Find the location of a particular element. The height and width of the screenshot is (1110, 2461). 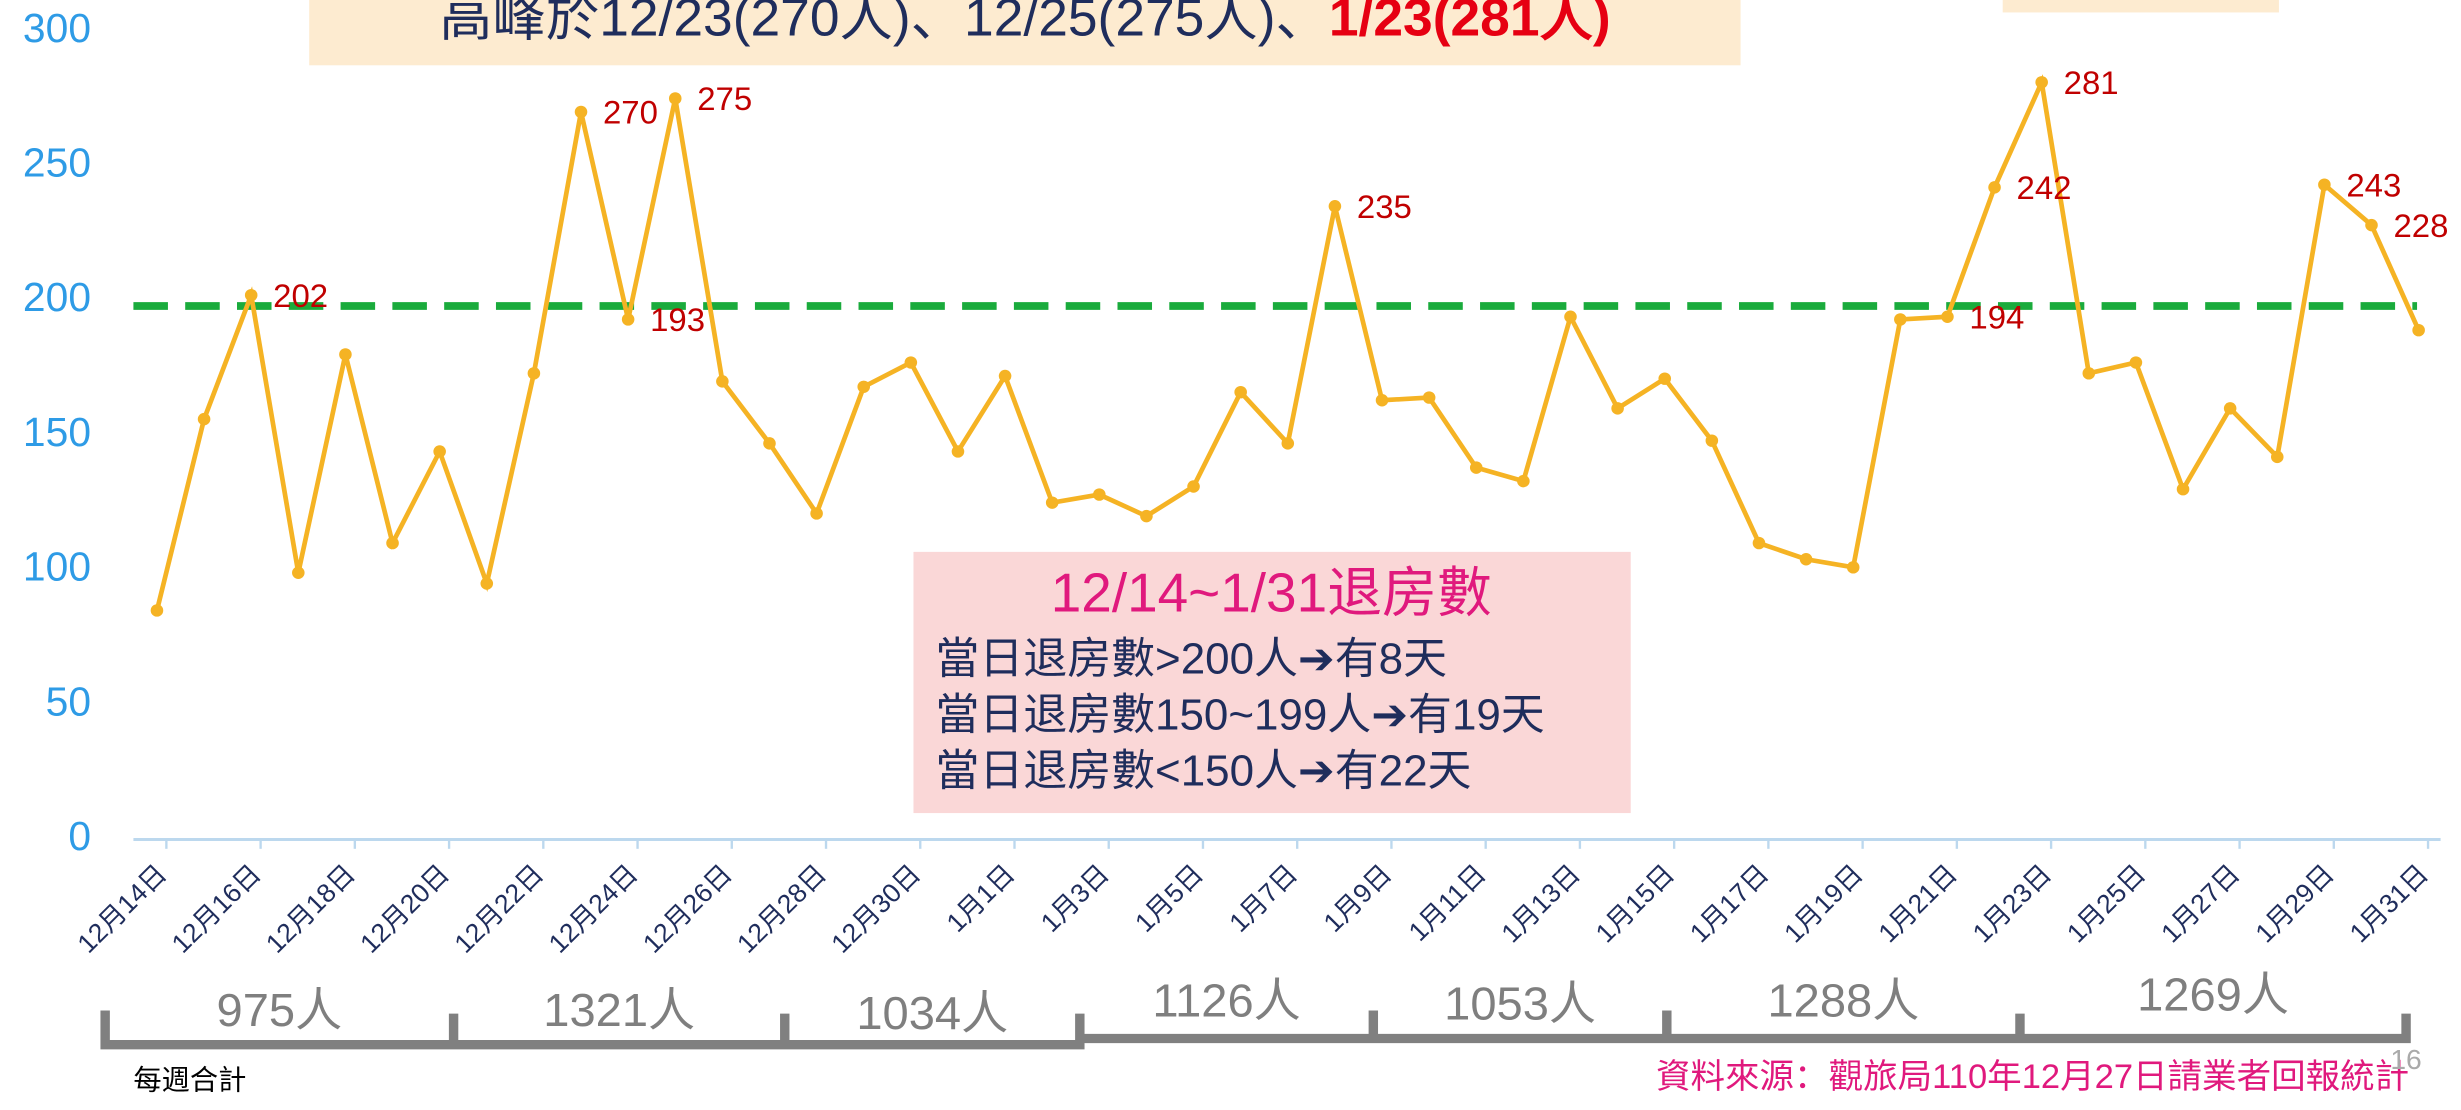

y-tick-label: 250 is located at coordinates (57, 163).